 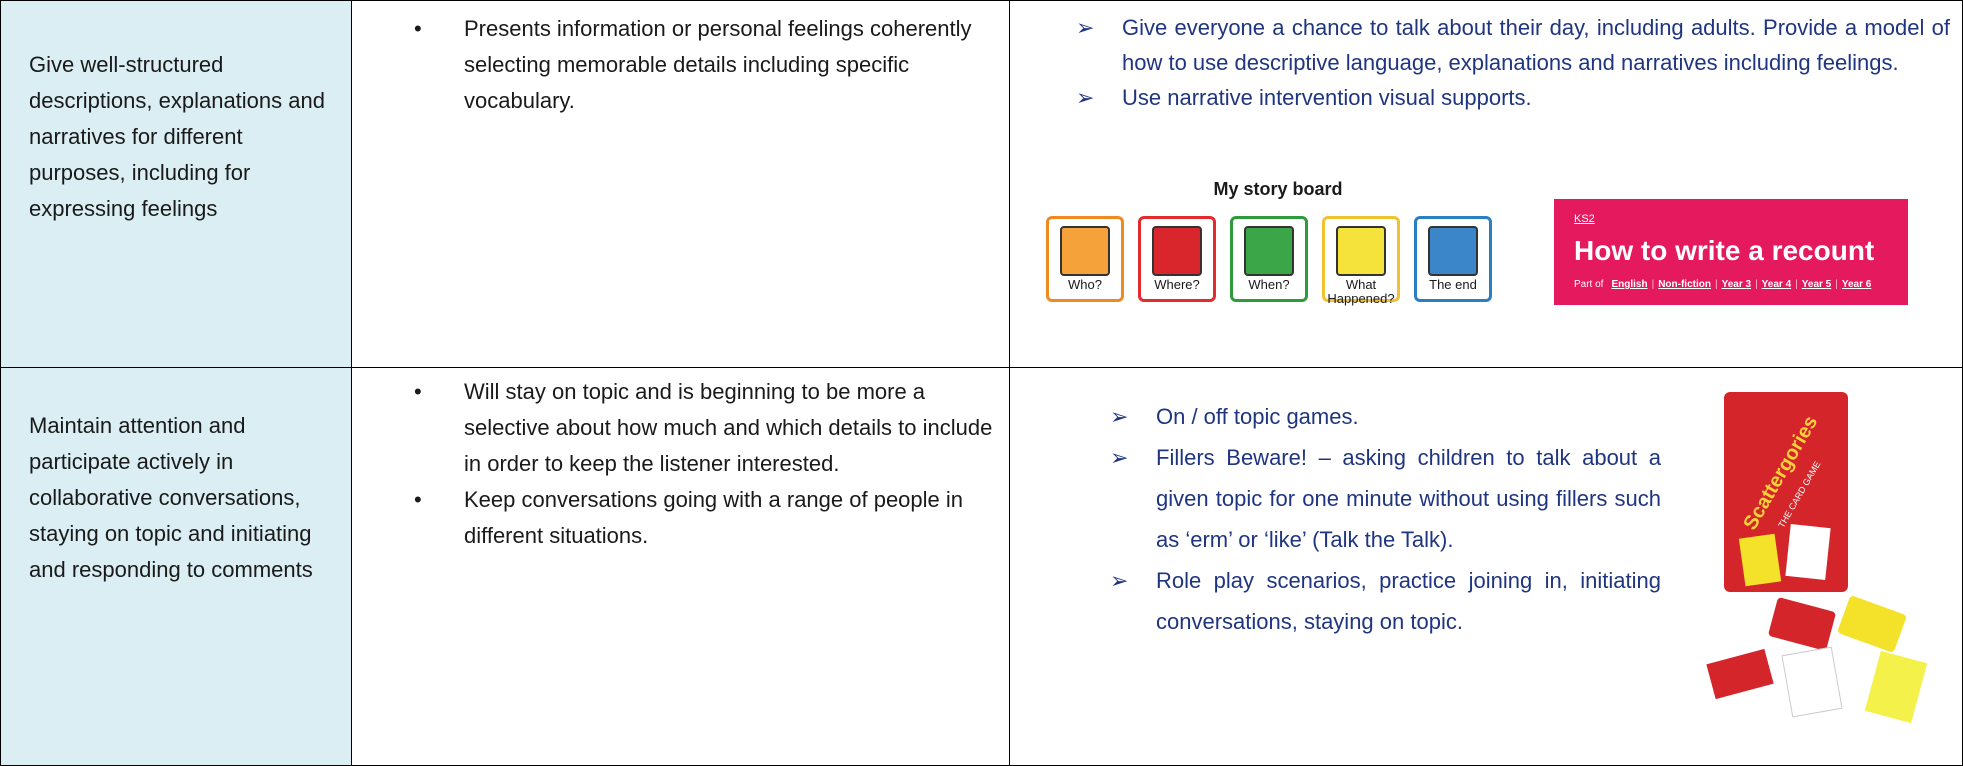 What do you see at coordinates (1589, 284) in the screenshot?
I see `banner-part-of: Part of` at bounding box center [1589, 284].